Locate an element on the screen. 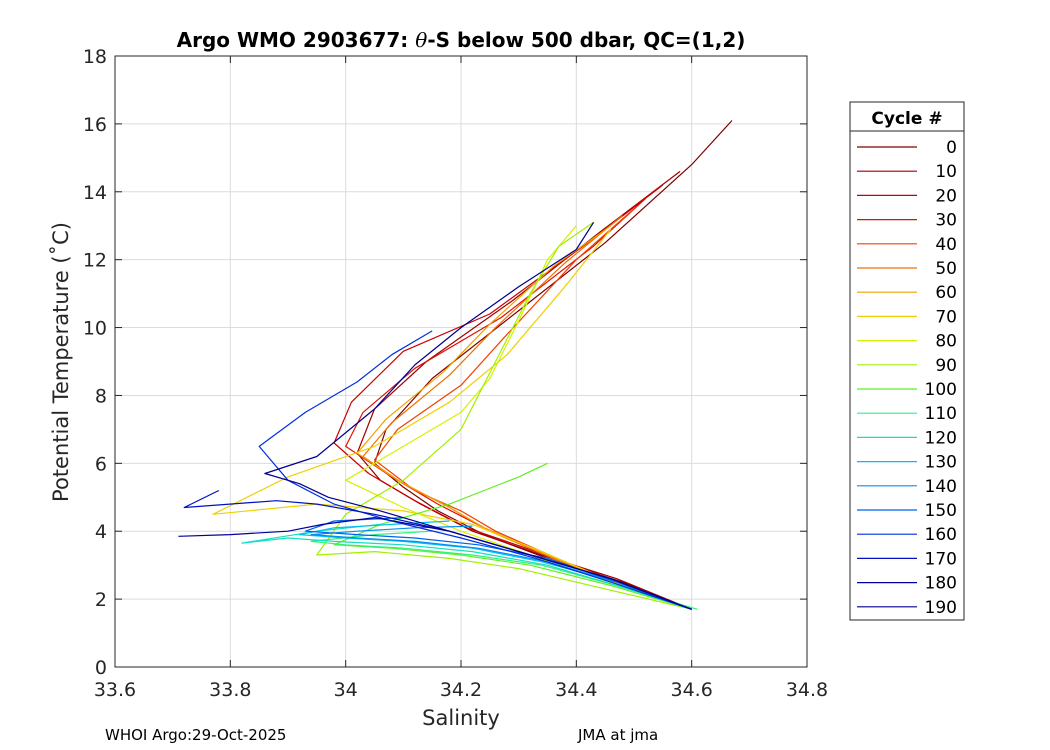 The image size is (1050, 750). x-tick-label: 33.8 is located at coordinates (230, 690).